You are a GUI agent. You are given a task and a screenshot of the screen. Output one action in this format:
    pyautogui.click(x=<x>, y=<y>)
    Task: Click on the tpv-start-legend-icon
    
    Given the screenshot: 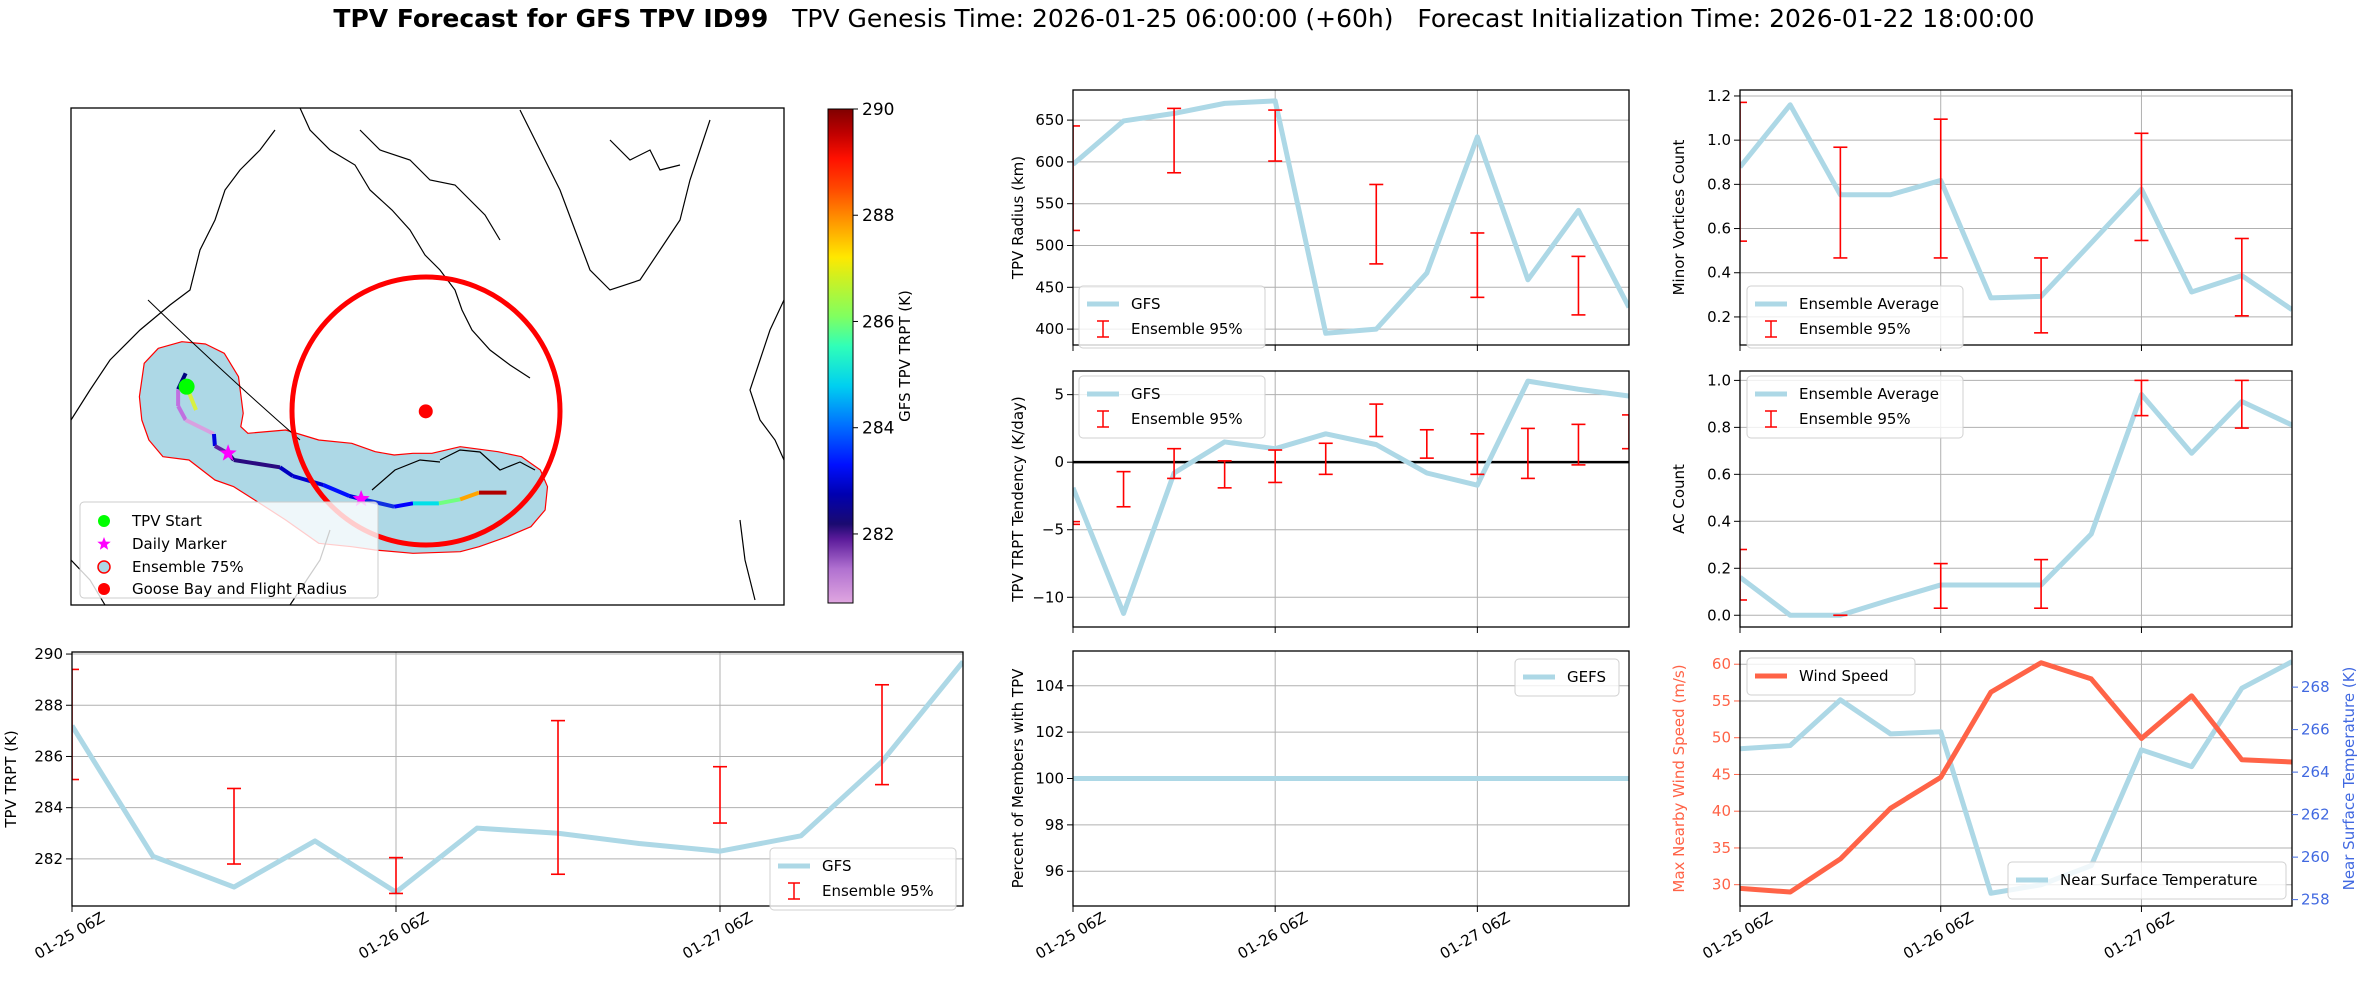 What is the action you would take?
    pyautogui.click(x=104, y=521)
    